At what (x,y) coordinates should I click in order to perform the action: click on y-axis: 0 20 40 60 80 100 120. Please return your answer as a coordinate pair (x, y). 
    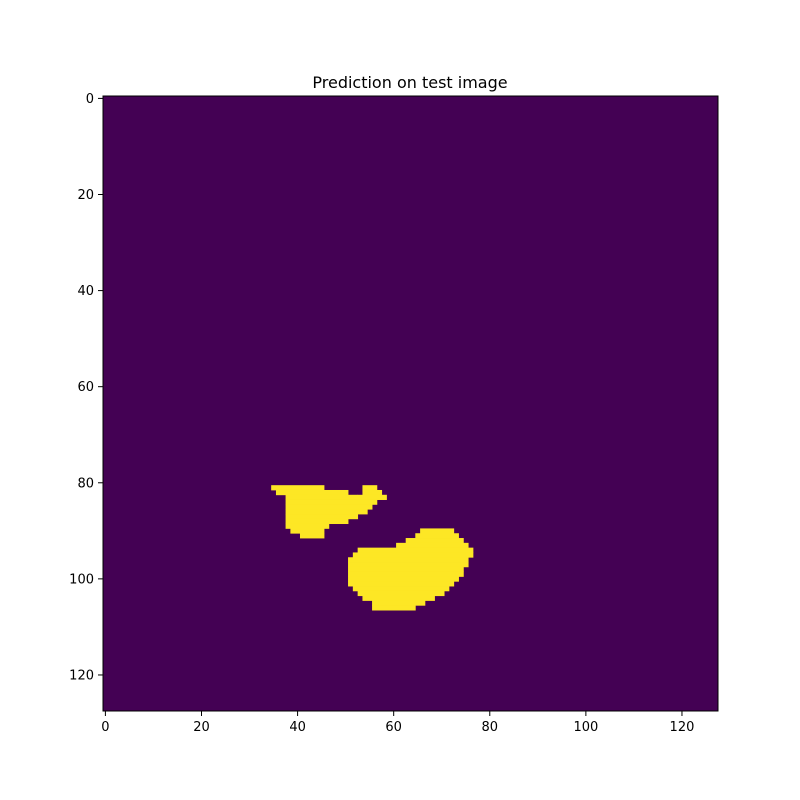
    Looking at the image, I should click on (86, 387).